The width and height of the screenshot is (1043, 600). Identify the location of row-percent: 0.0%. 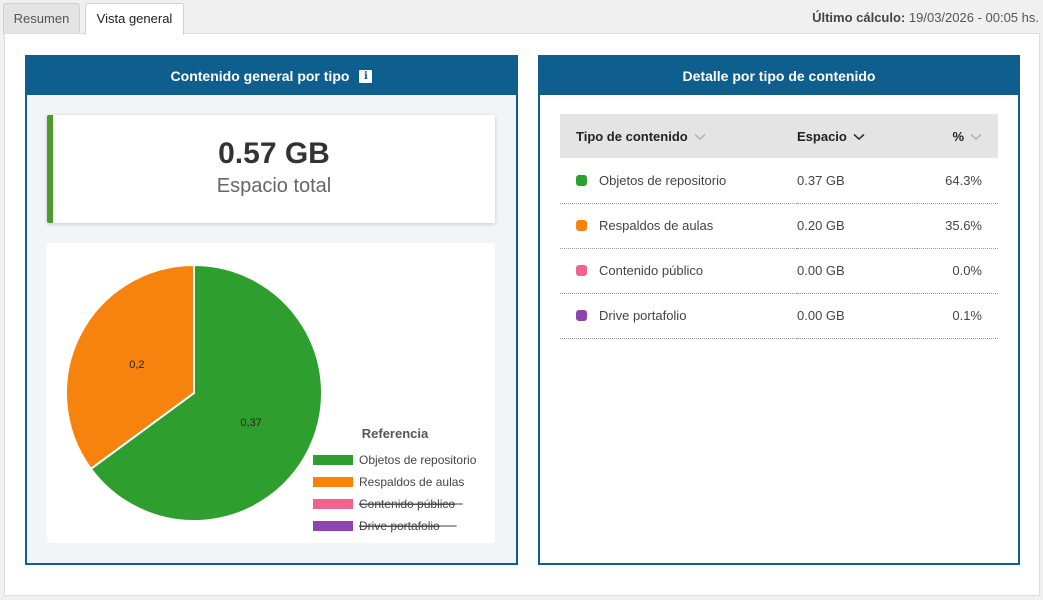
(957, 271).